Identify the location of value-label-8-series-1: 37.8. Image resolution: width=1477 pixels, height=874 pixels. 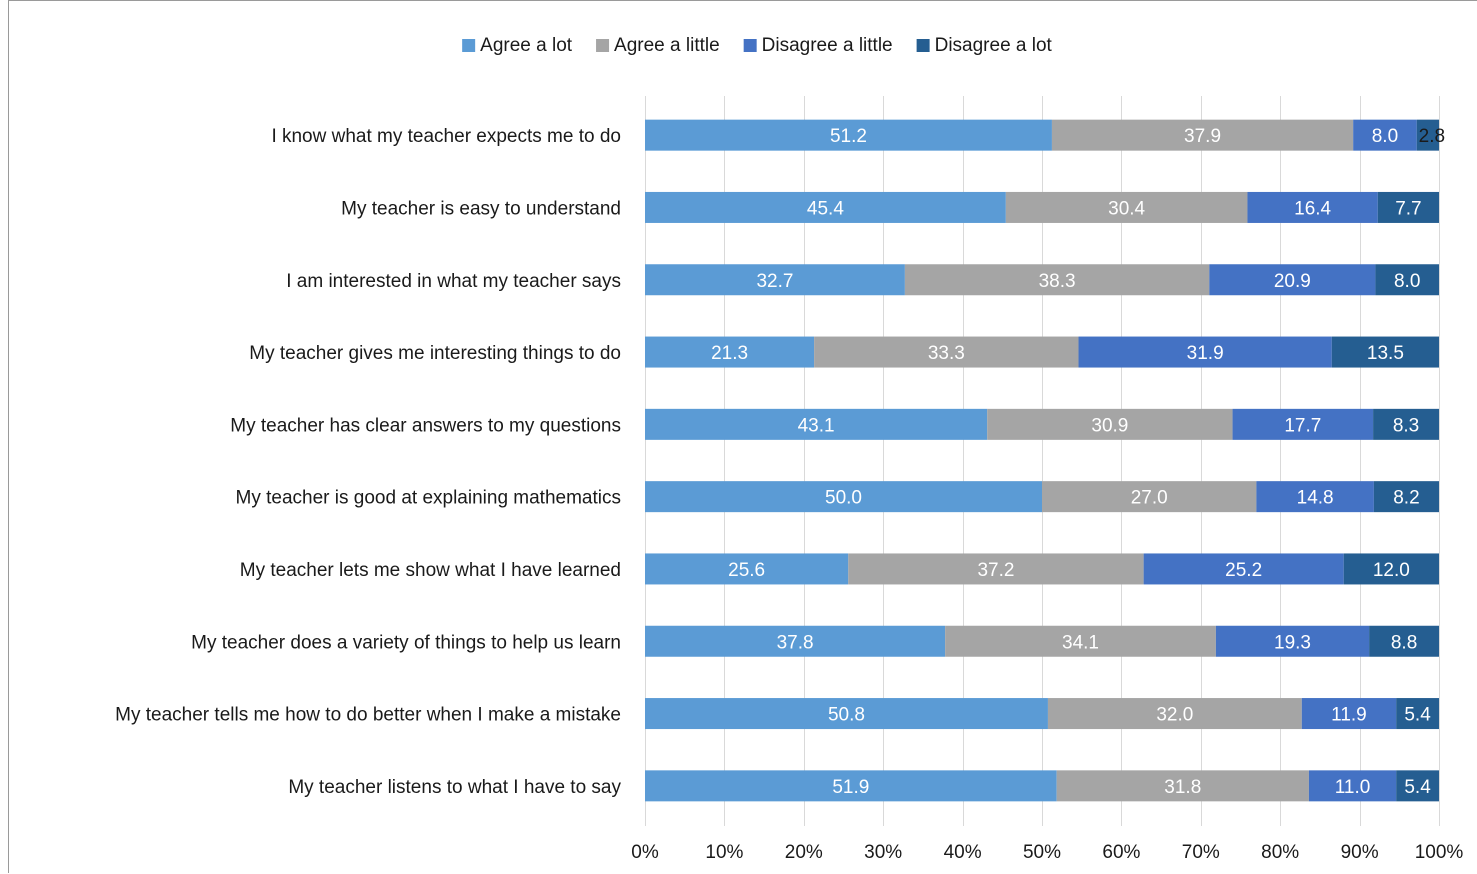
(795, 642).